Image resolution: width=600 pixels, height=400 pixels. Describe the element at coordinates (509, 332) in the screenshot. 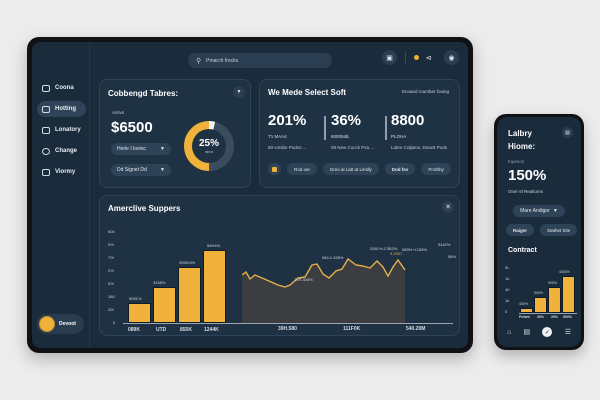

I see `home-icon: ⌂` at that location.